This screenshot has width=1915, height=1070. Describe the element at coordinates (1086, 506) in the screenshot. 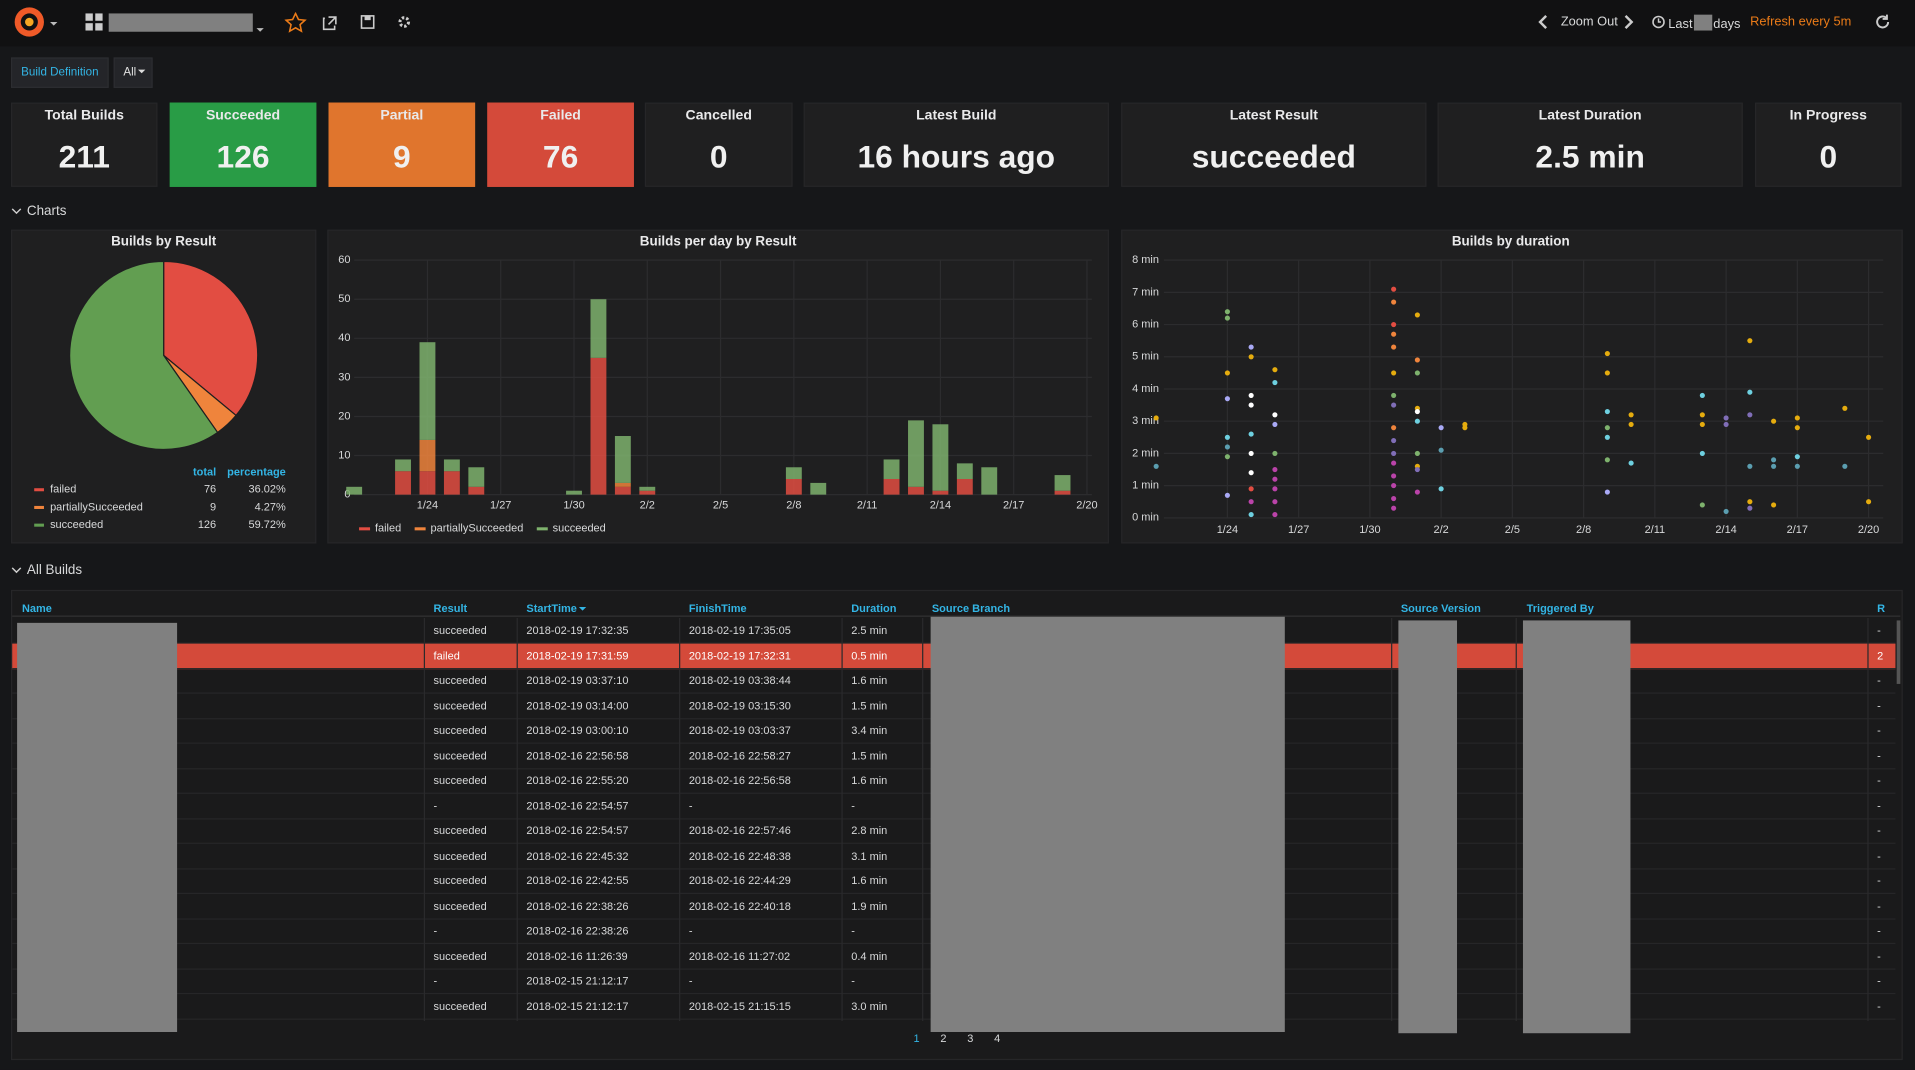

I see `x-tick-label: 2/20` at that location.